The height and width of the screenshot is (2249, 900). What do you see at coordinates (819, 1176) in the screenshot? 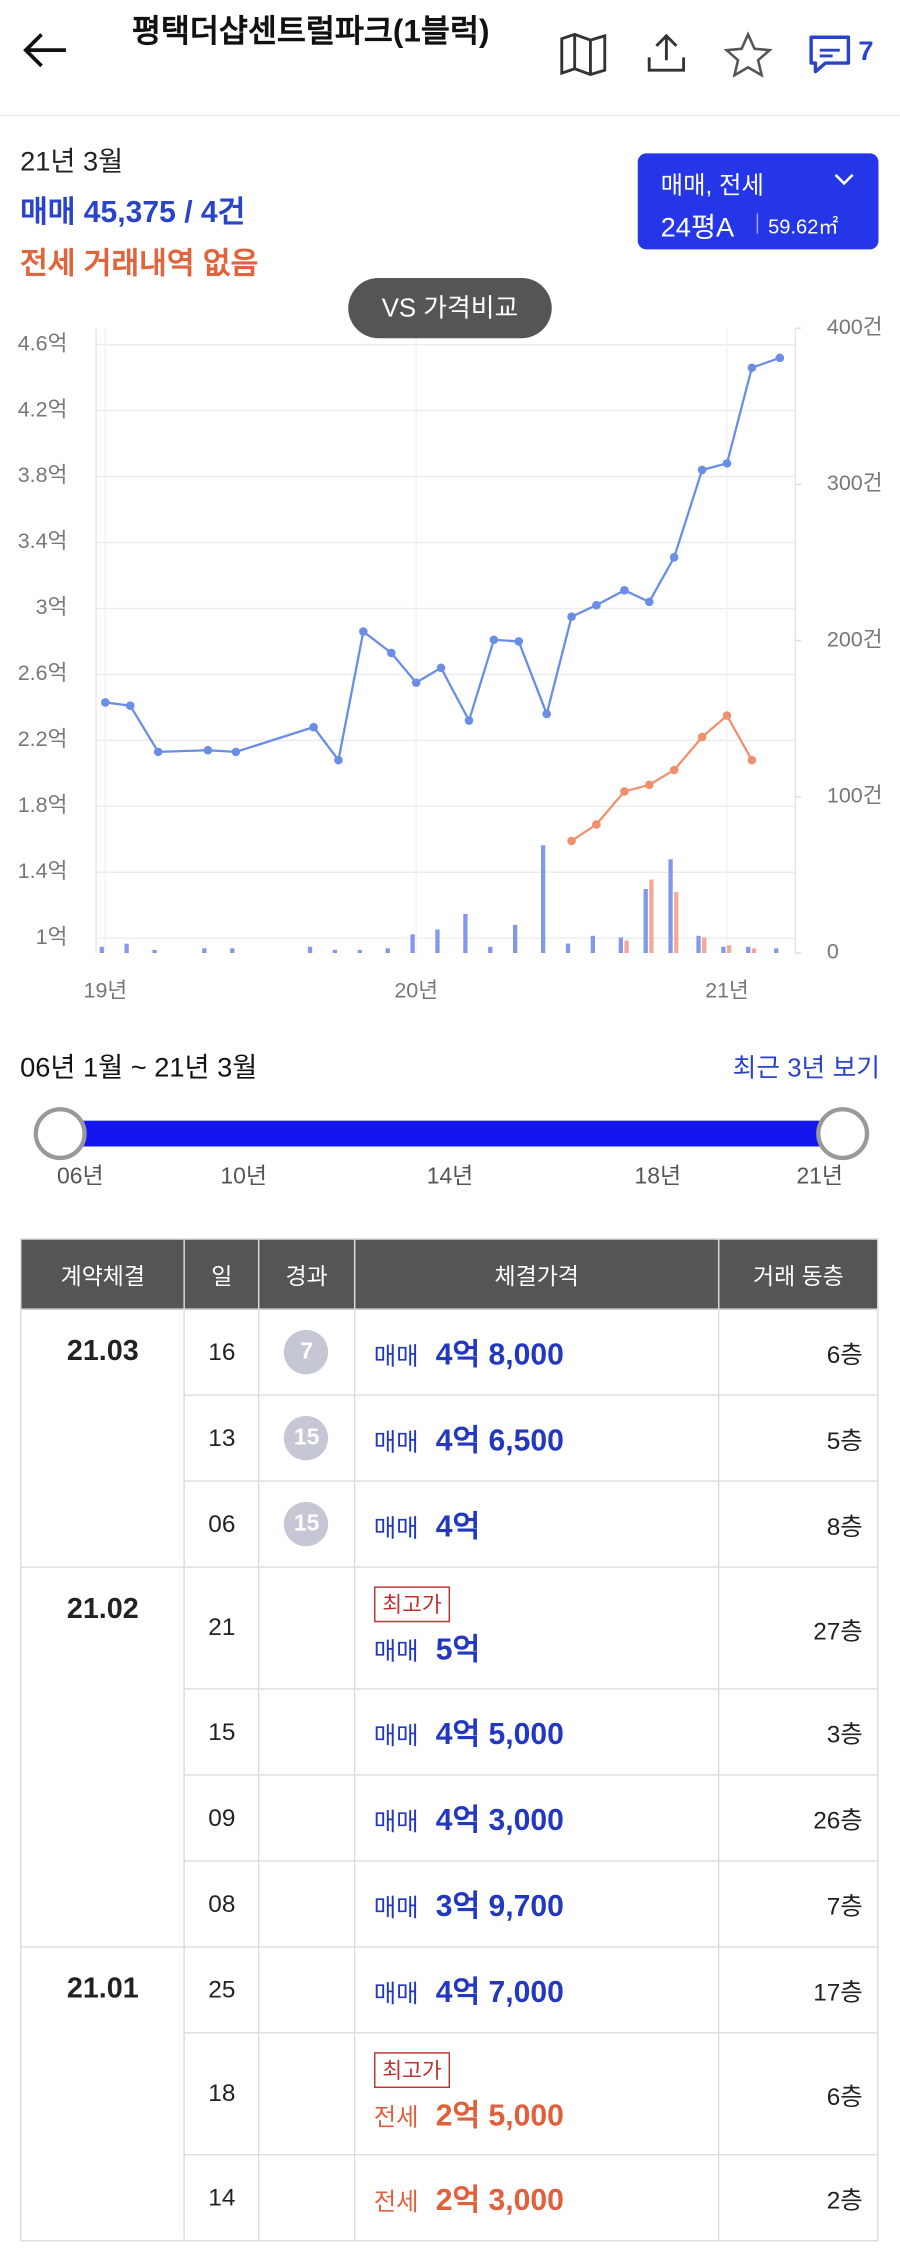
I see `range-label: 21년` at bounding box center [819, 1176].